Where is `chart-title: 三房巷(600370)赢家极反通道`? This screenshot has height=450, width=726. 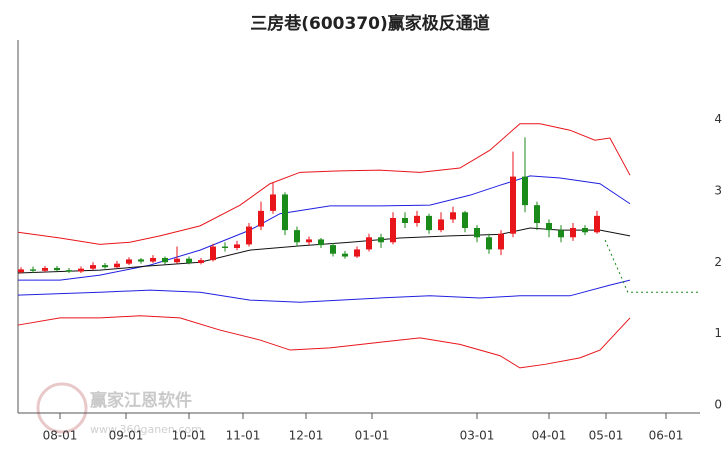
chart-title: 三房巷(600370)赢家极反通道 is located at coordinates (370, 23).